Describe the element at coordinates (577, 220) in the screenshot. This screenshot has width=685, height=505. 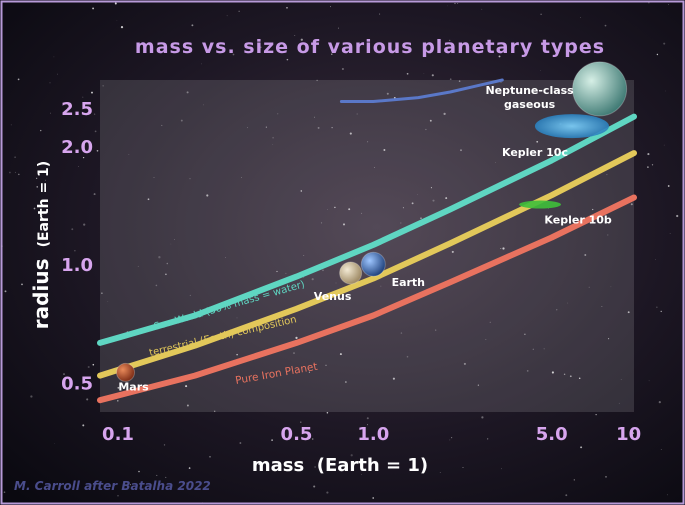
I see `planet-label-kepler-10b: Kepler 10b` at that location.